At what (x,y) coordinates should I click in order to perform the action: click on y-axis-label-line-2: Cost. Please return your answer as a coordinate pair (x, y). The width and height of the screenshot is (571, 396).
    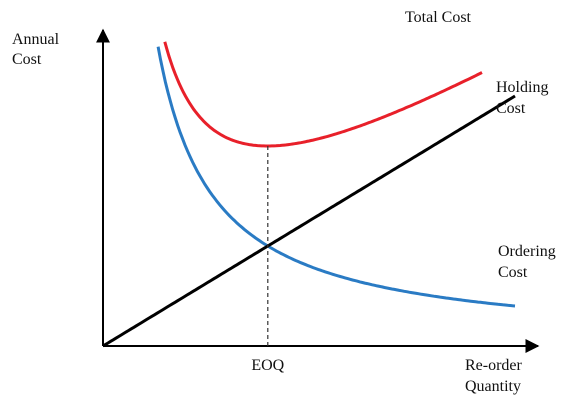
    Looking at the image, I should click on (27, 59).